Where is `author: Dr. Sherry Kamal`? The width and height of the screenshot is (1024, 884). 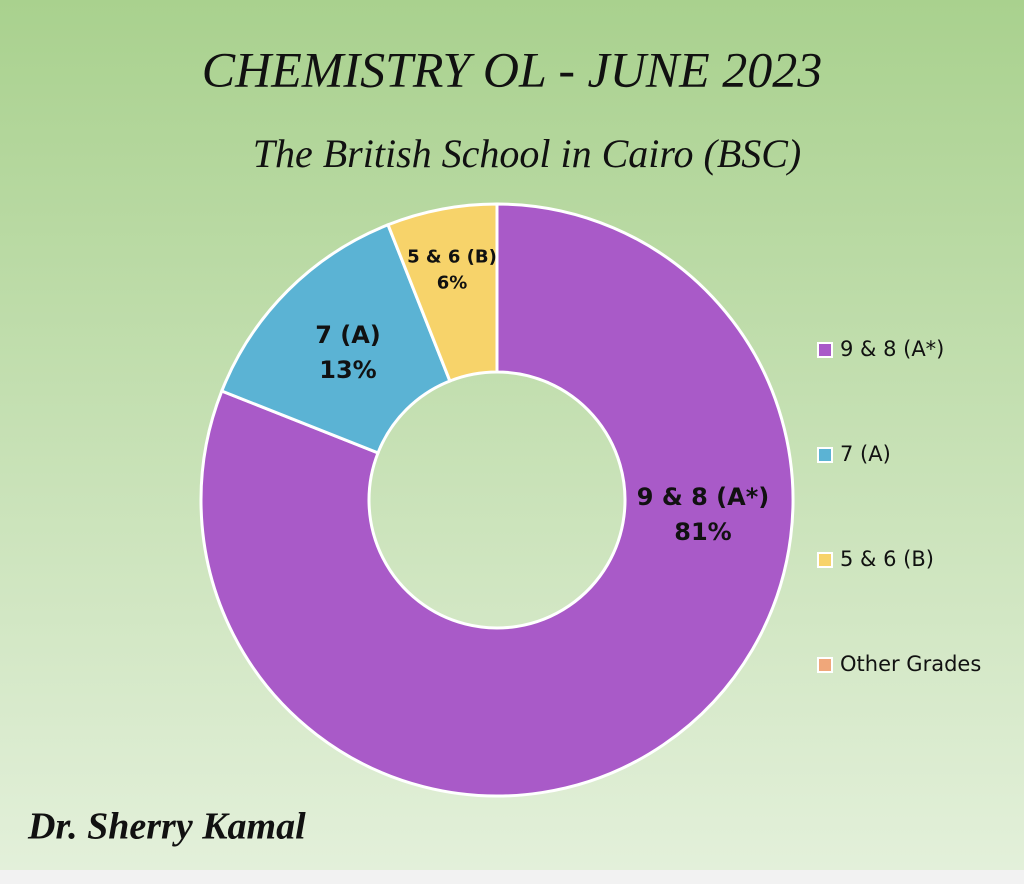 author: Dr. Sherry Kamal is located at coordinates (166, 827).